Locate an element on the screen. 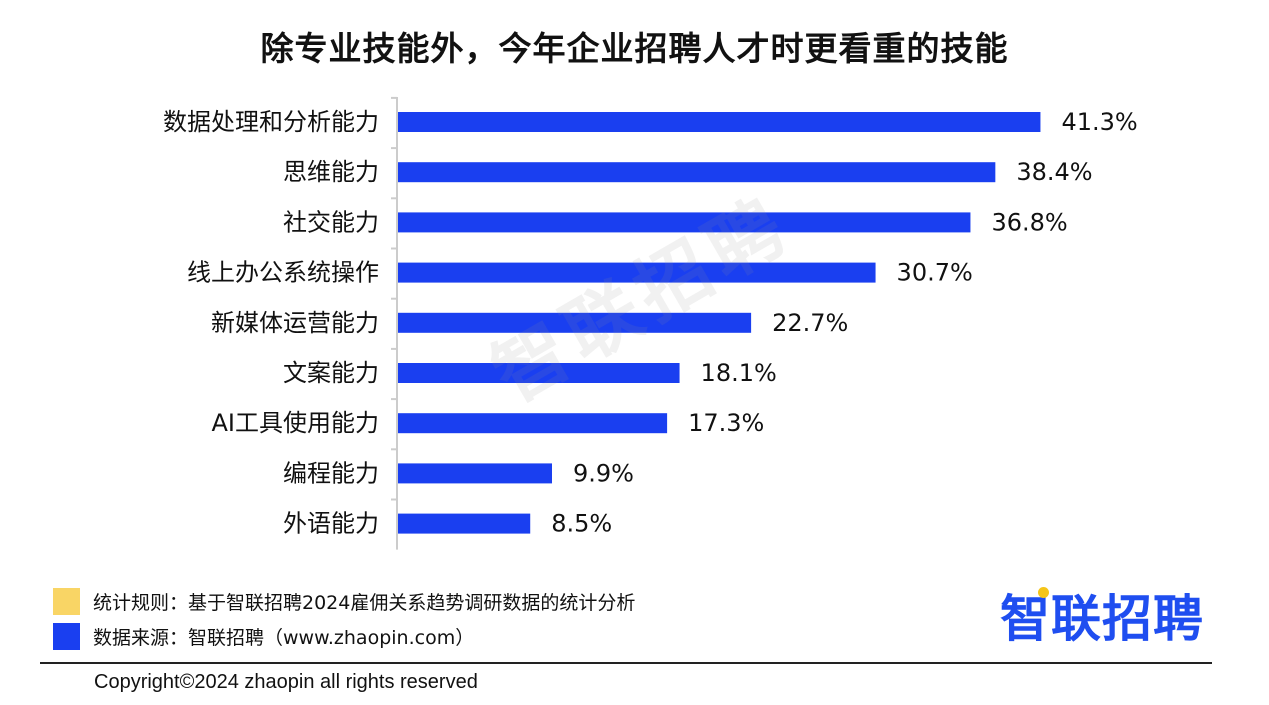  legend-source-swatch is located at coordinates (66, 636).